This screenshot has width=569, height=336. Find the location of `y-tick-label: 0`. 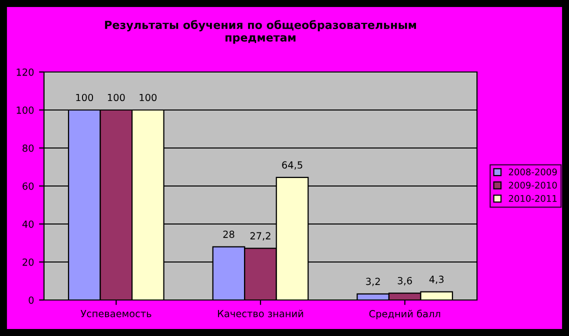

y-tick-label: 0 is located at coordinates (31, 300).